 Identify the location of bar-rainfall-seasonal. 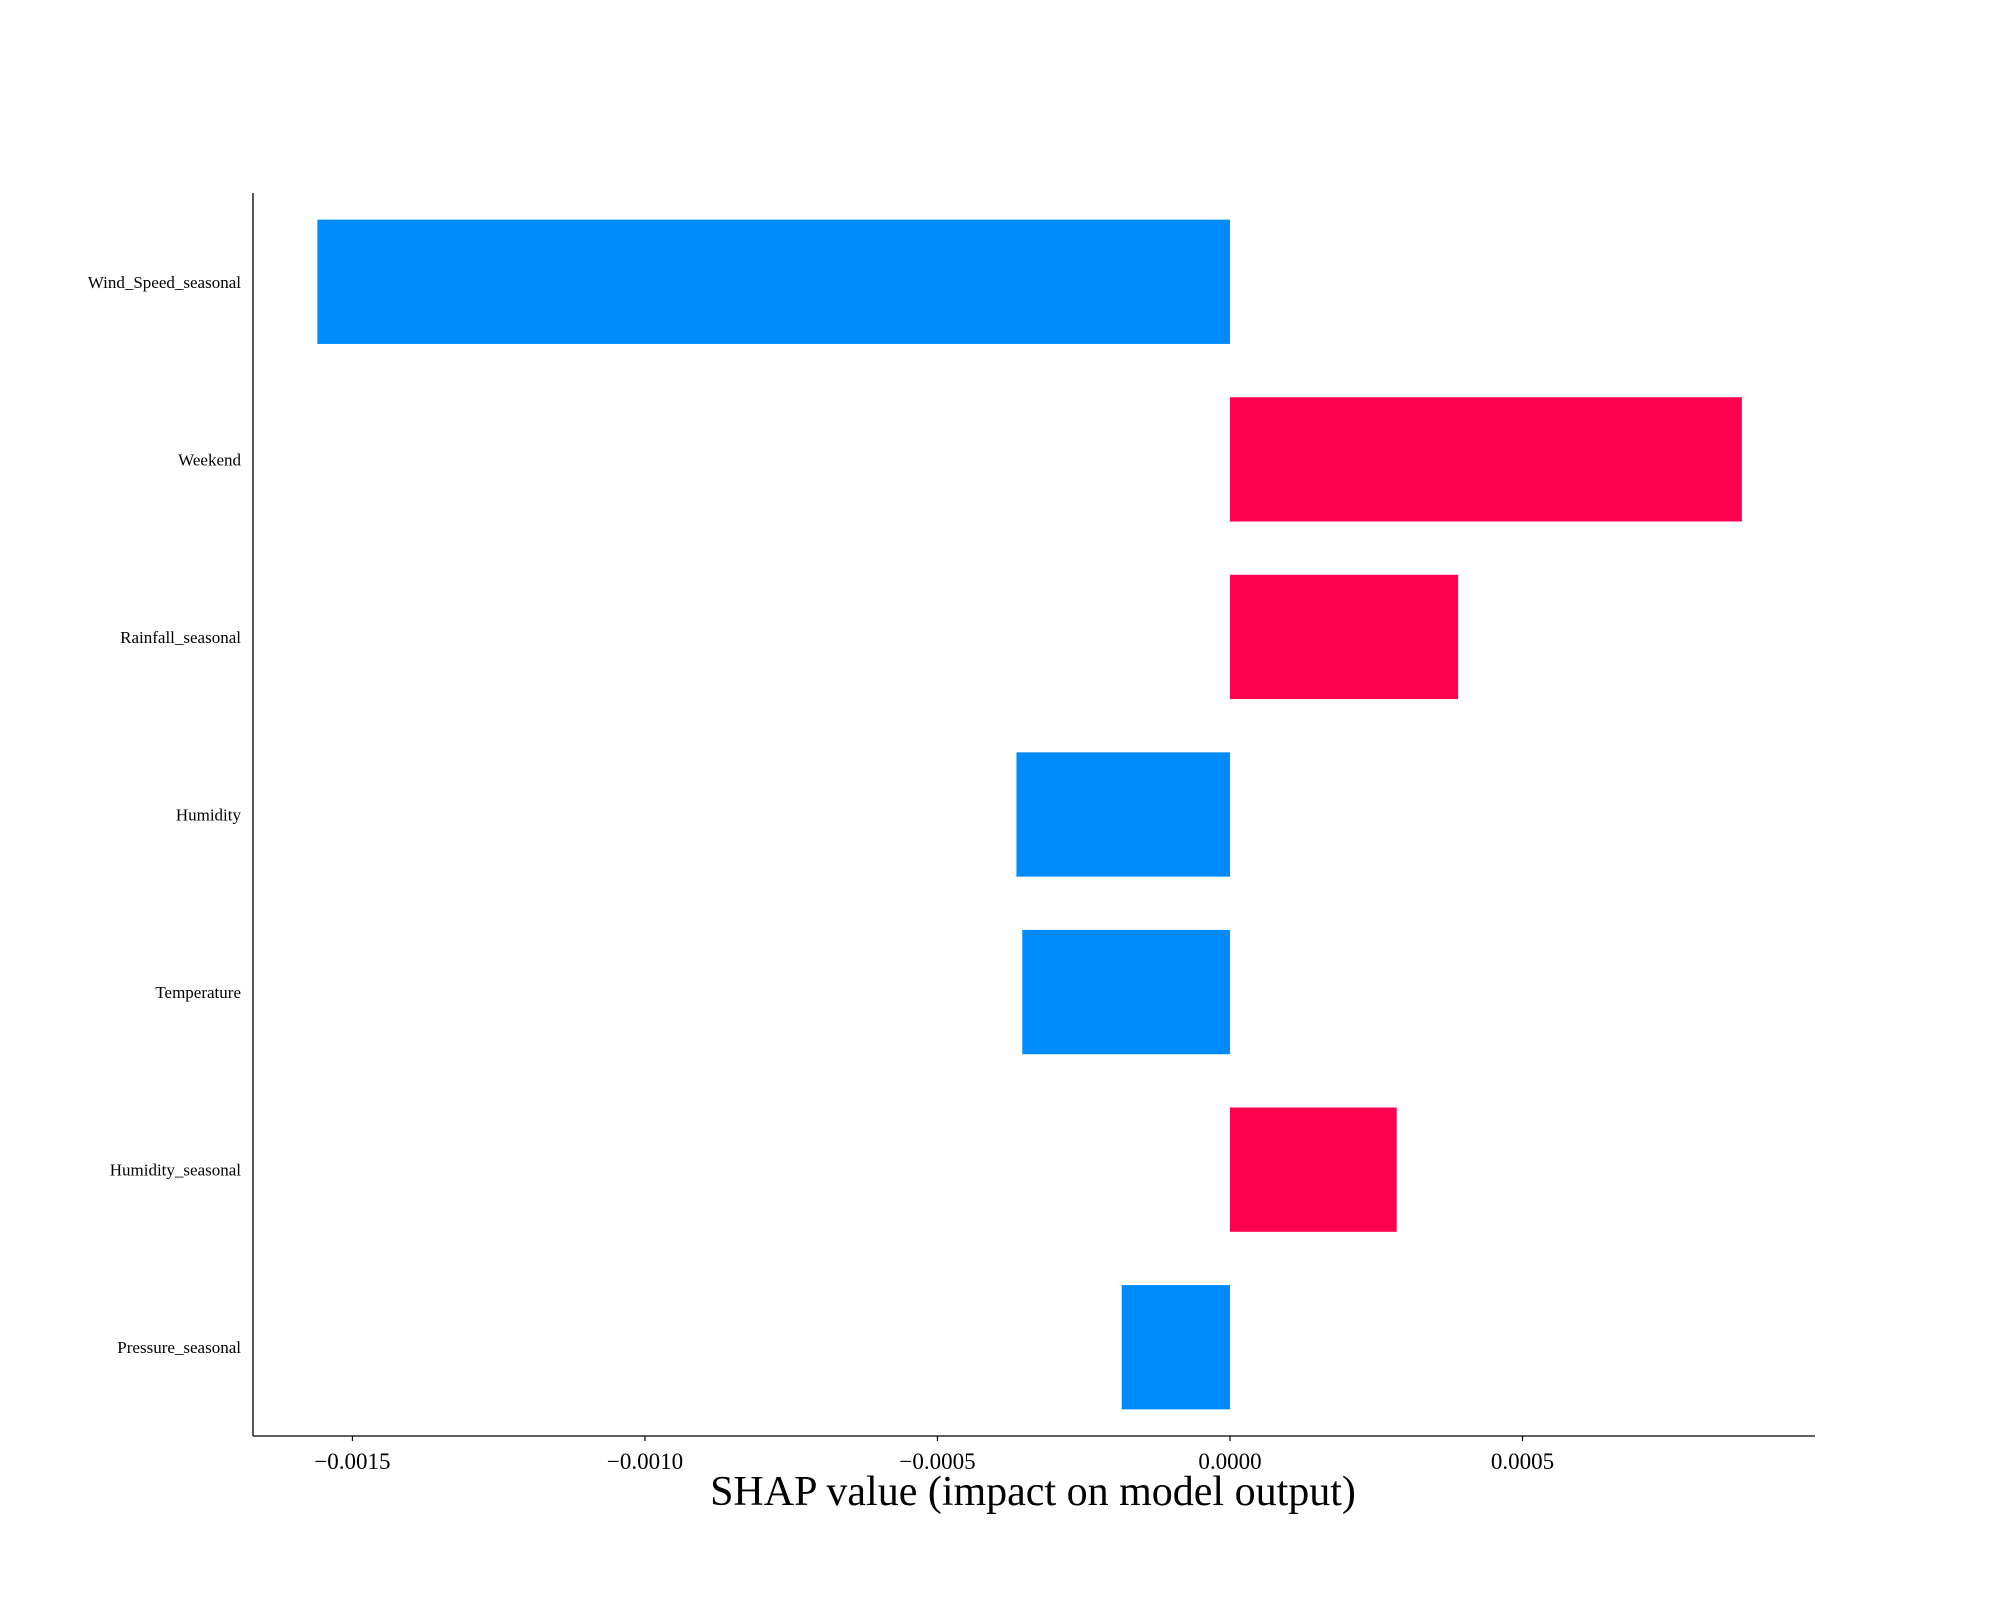
(1344, 637).